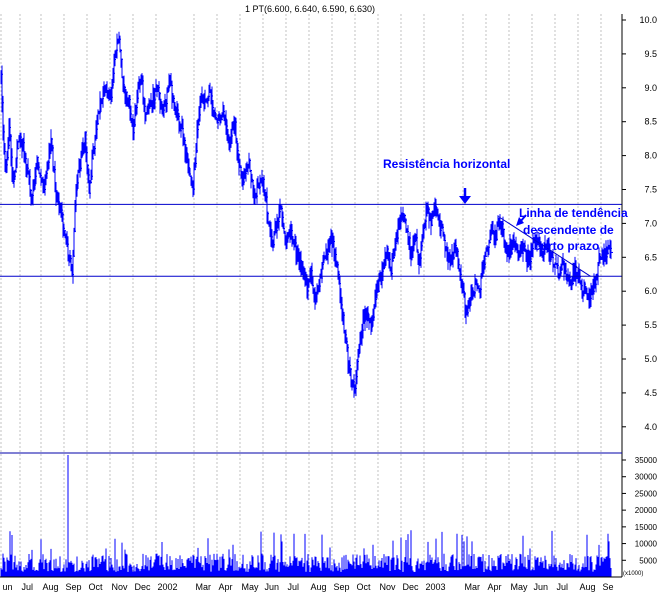 Image resolution: width=661 pixels, height=597 pixels. What do you see at coordinates (310, 9) in the screenshot?
I see `chart-title: 1 PT(6.600, 6.640, 6.590, 6.630)` at bounding box center [310, 9].